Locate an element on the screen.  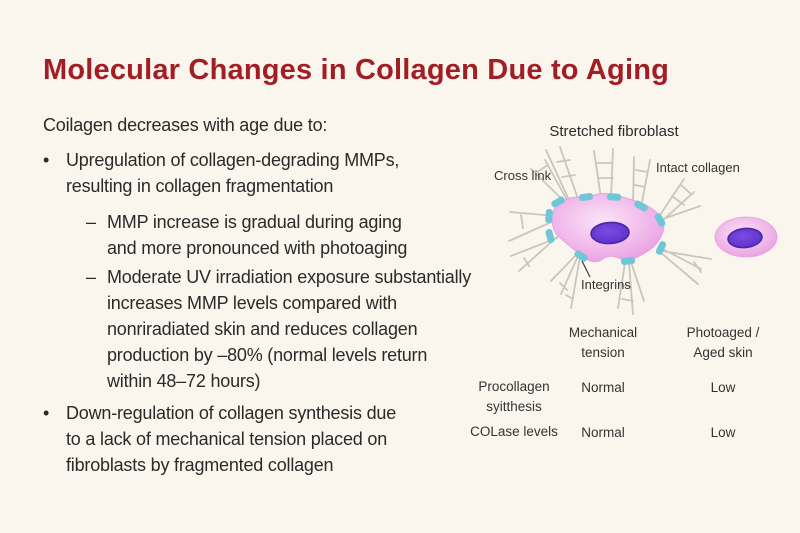
fibroblast-nucleus is located at coordinates (610, 233).